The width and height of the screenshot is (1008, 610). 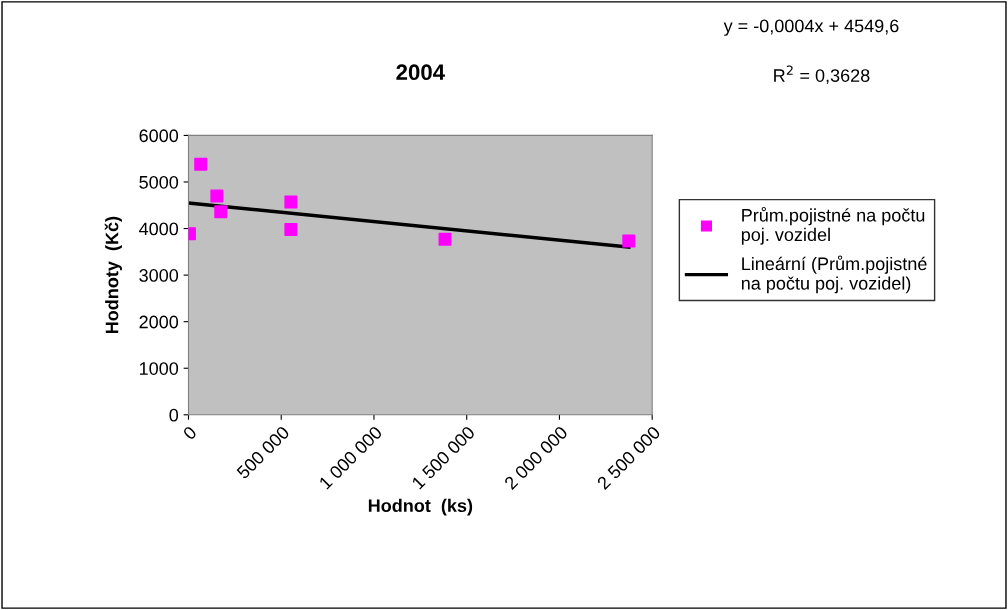 I want to click on y-tick-label: 0, so click(x=174, y=415).